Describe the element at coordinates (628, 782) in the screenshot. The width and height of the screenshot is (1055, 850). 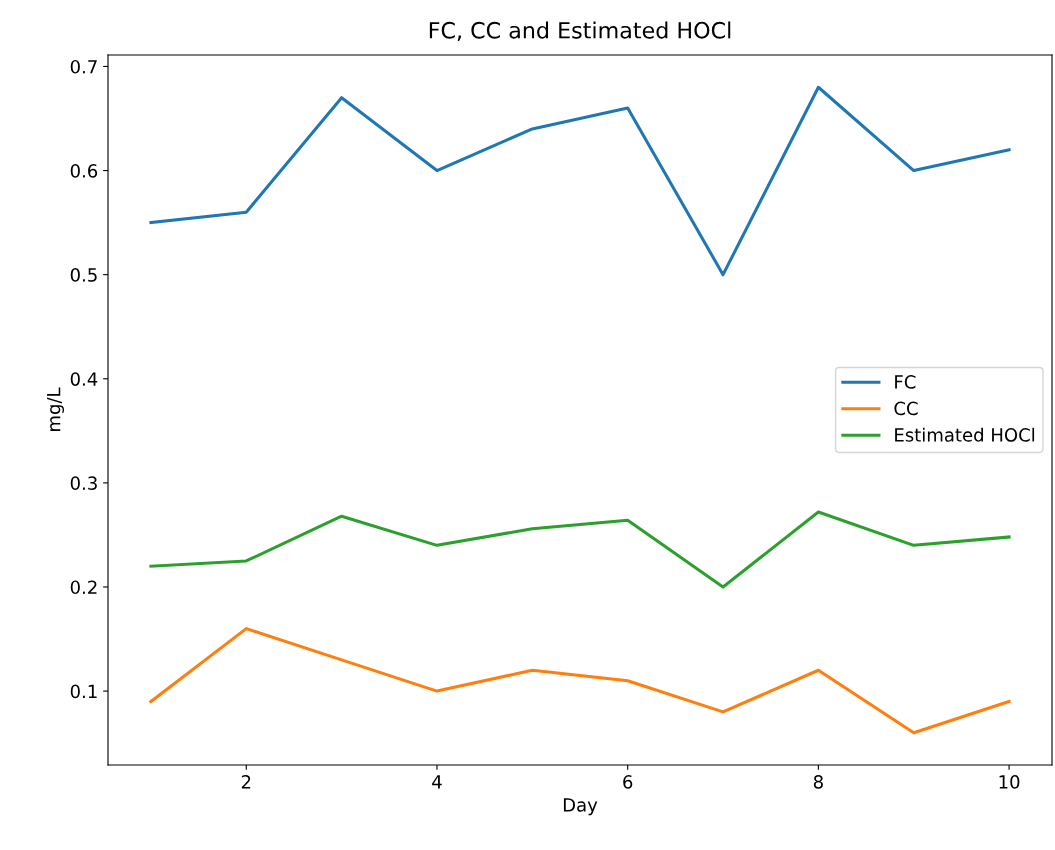
I see `x-tick-label: 6` at that location.